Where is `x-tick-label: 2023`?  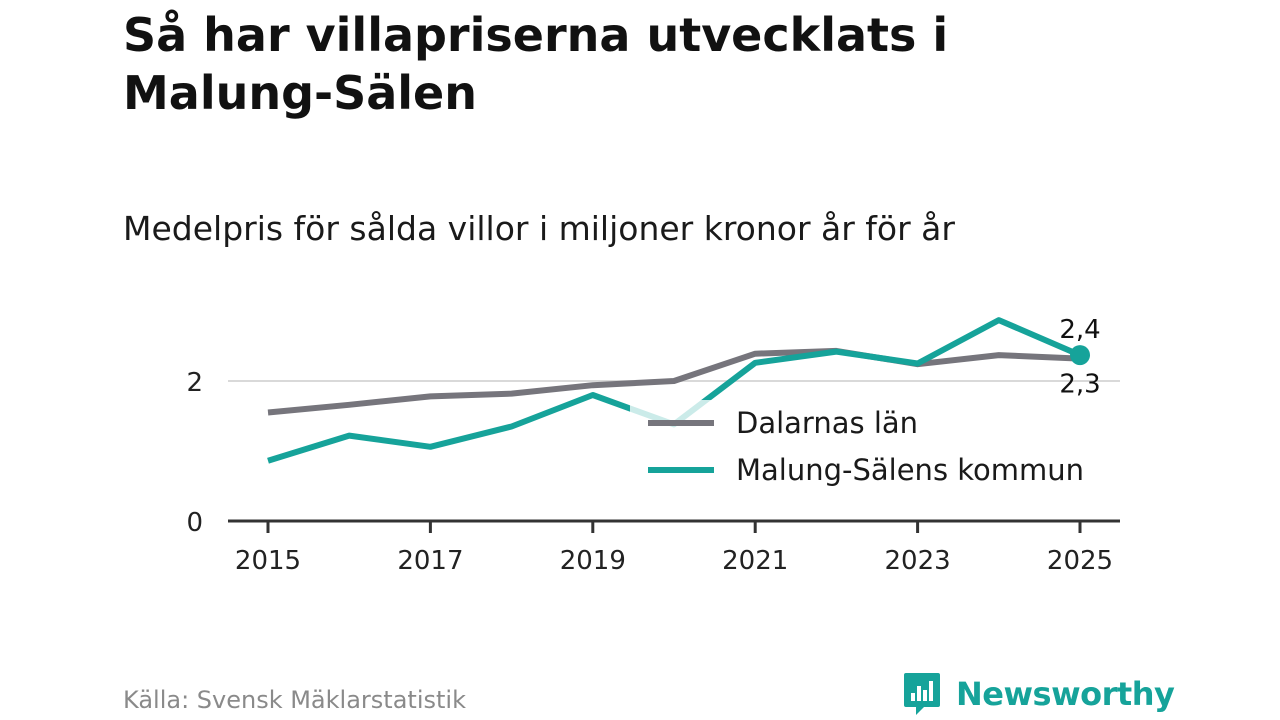
x-tick-label: 2023 is located at coordinates (918, 561).